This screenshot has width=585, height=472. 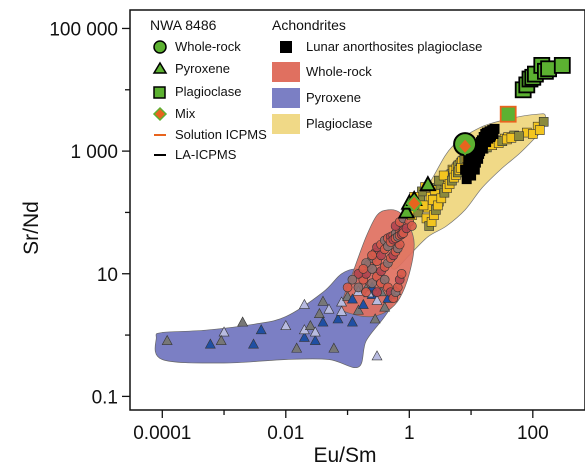 What do you see at coordinates (221, 134) in the screenshot?
I see `legend-solution-icpms-label: Solution ICPMS` at bounding box center [221, 134].